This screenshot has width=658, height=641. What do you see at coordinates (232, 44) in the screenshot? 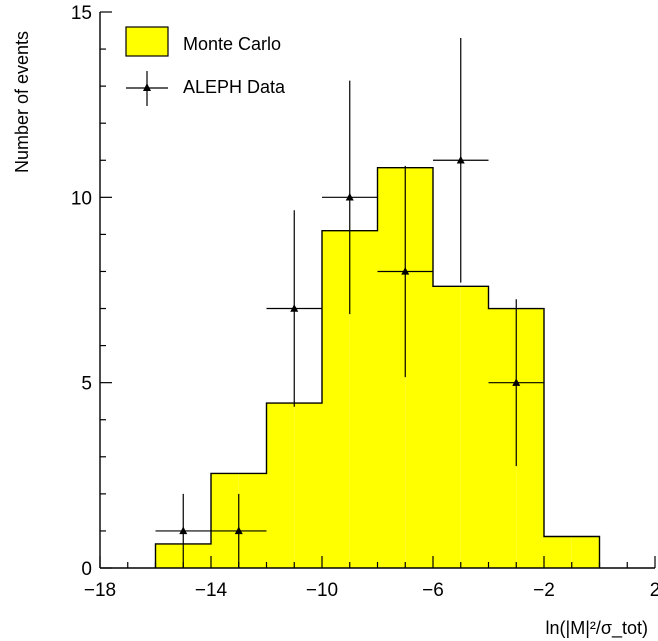
I see `legend-label-monte-carlo: Monte Carlo` at bounding box center [232, 44].